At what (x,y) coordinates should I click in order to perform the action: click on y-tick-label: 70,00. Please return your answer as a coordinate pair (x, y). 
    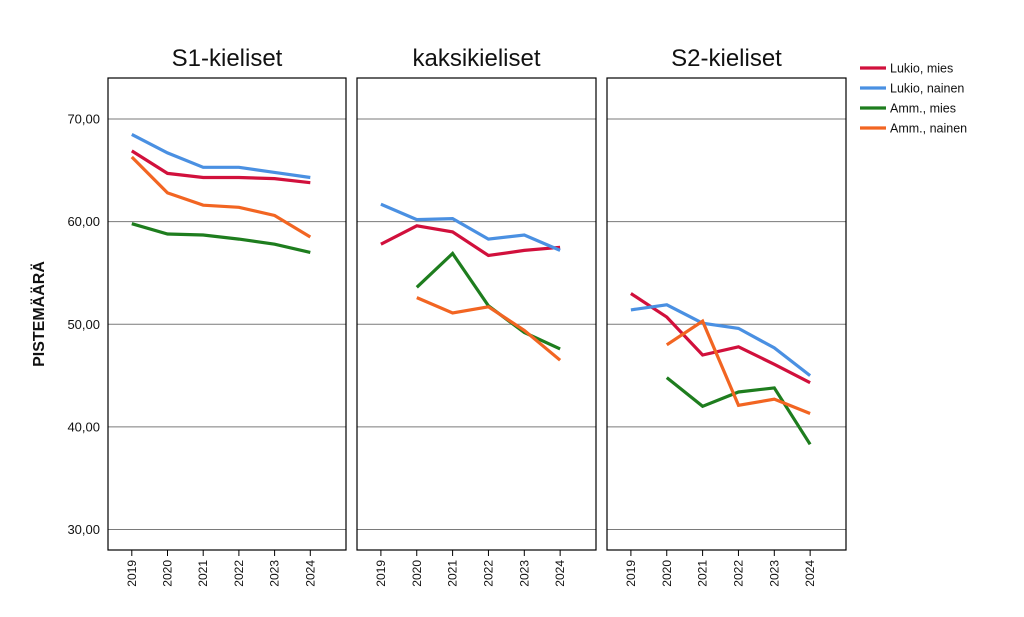
    Looking at the image, I should click on (83, 119).